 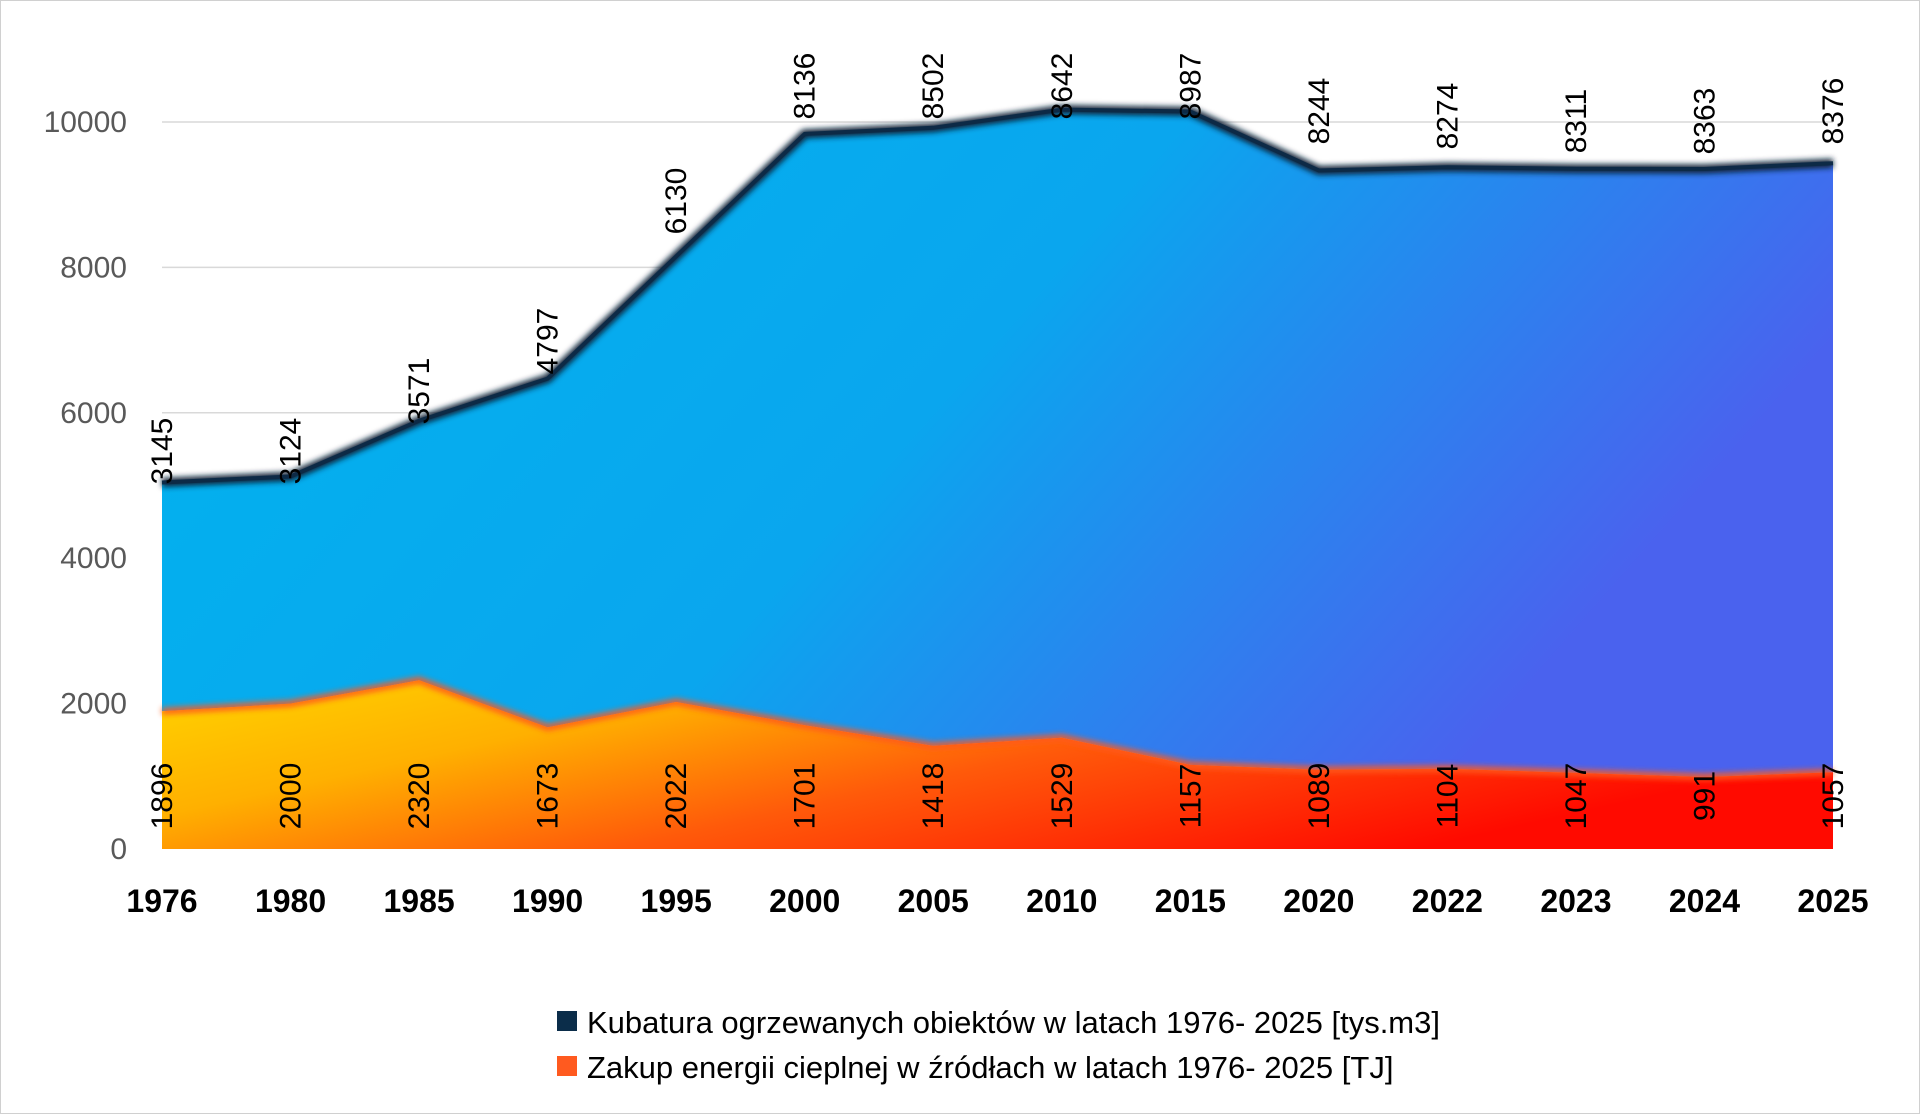 What do you see at coordinates (1576, 796) in the screenshot?
I see `data-label-energia: 1047` at bounding box center [1576, 796].